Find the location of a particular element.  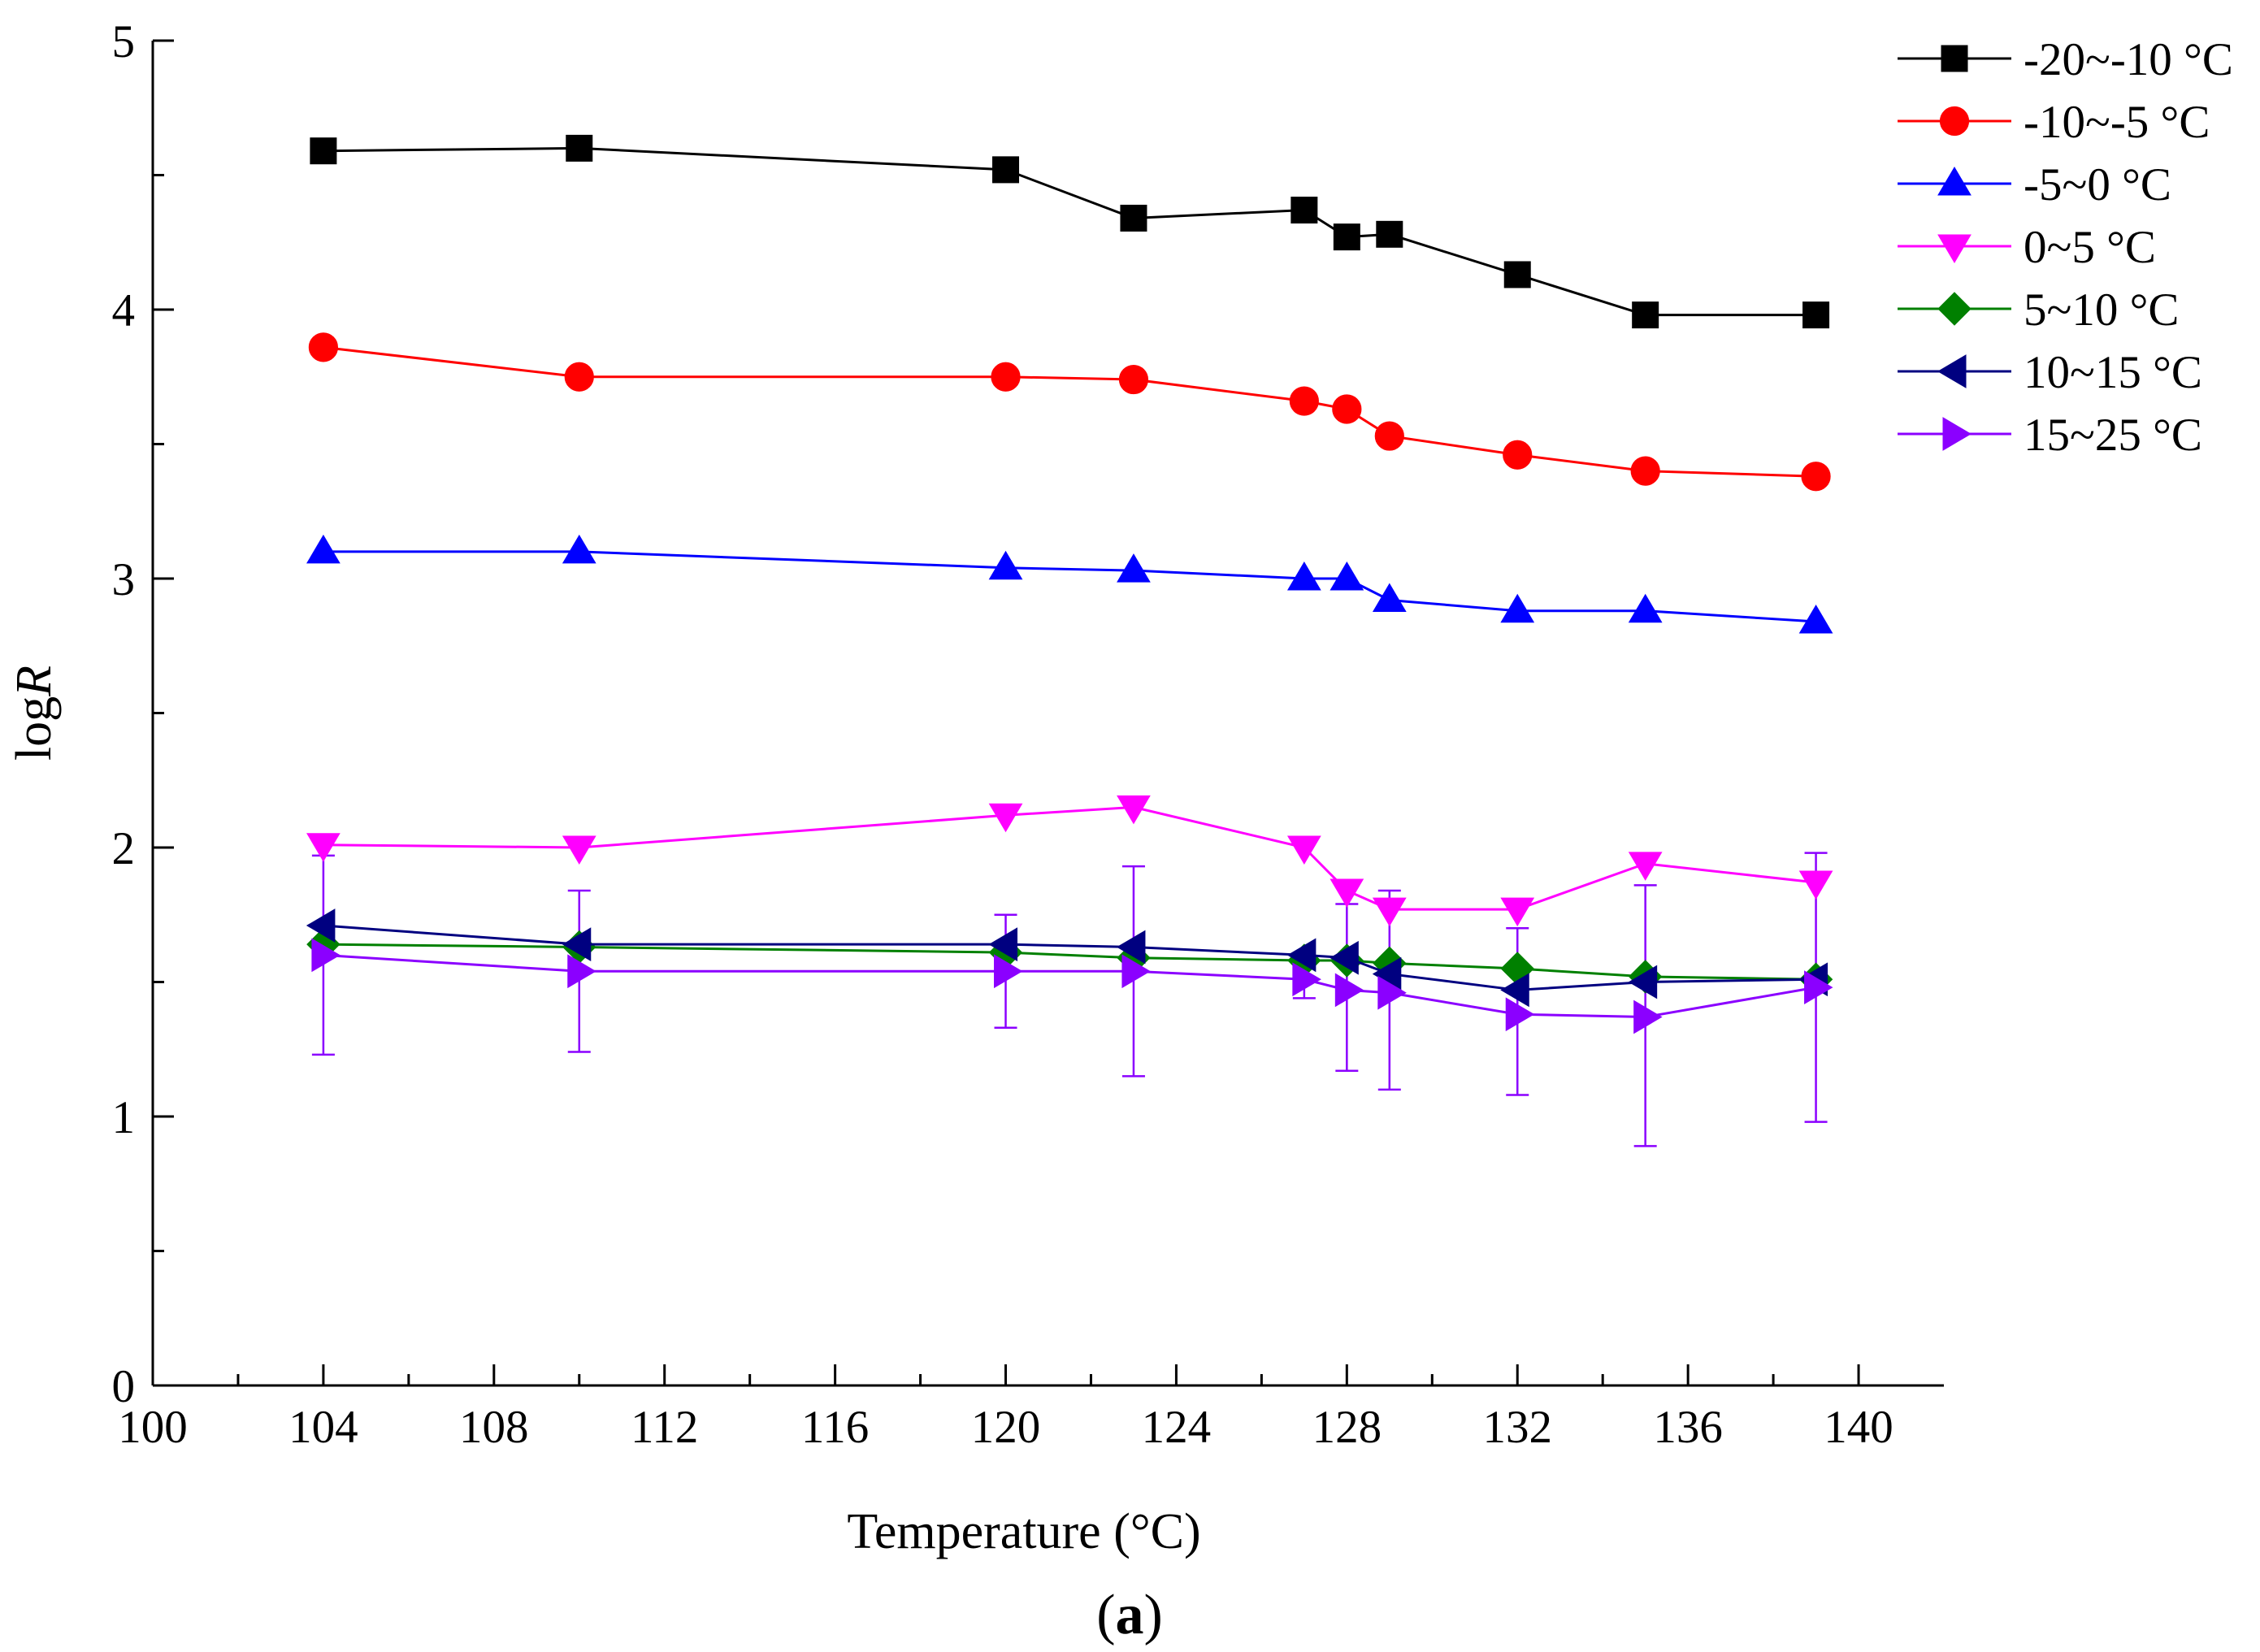

legend-label: -20~-10 °C is located at coordinates (2128, 59).